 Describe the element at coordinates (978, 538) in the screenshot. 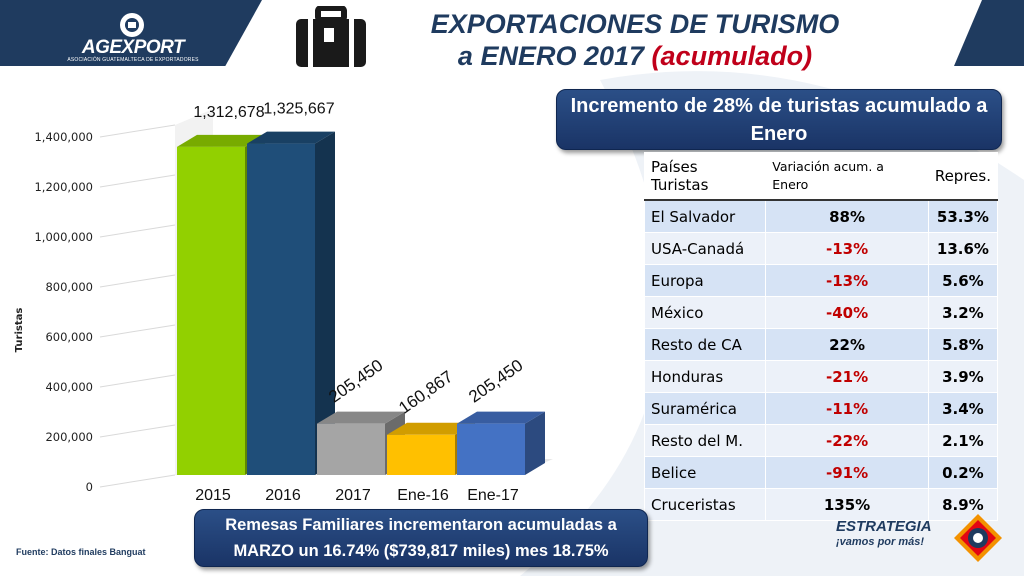

I see `estrategia-emblem-icon` at that location.